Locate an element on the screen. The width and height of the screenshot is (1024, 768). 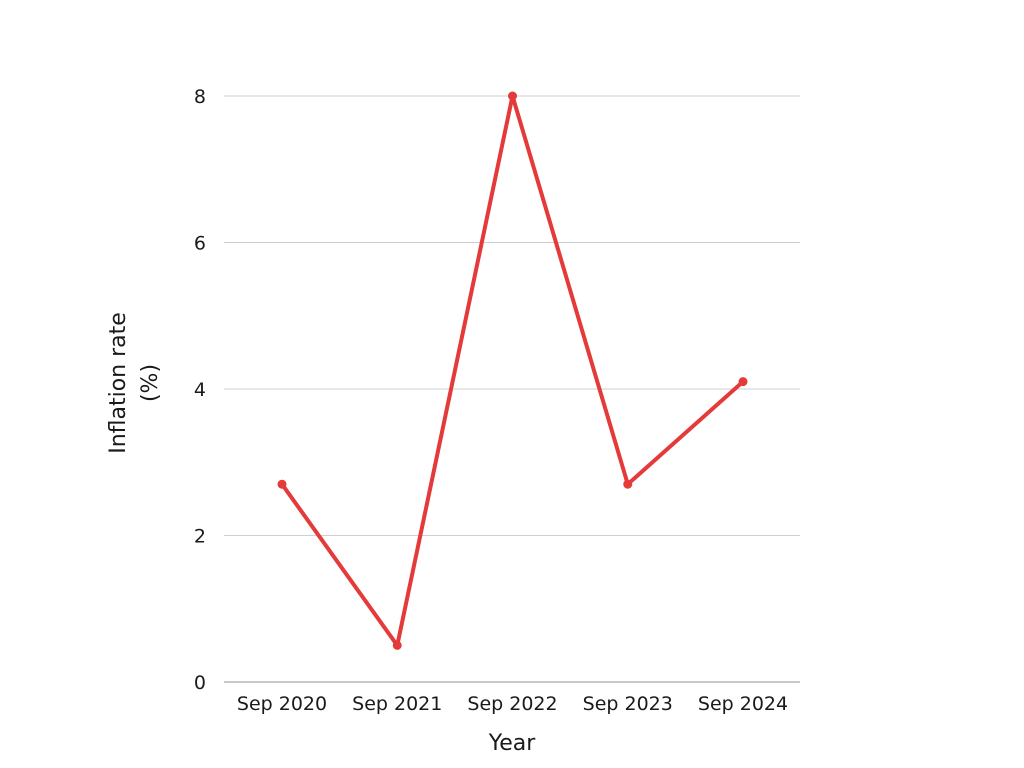
y-tick-labels: 0 2 4 6 8 is located at coordinates (200, 390).